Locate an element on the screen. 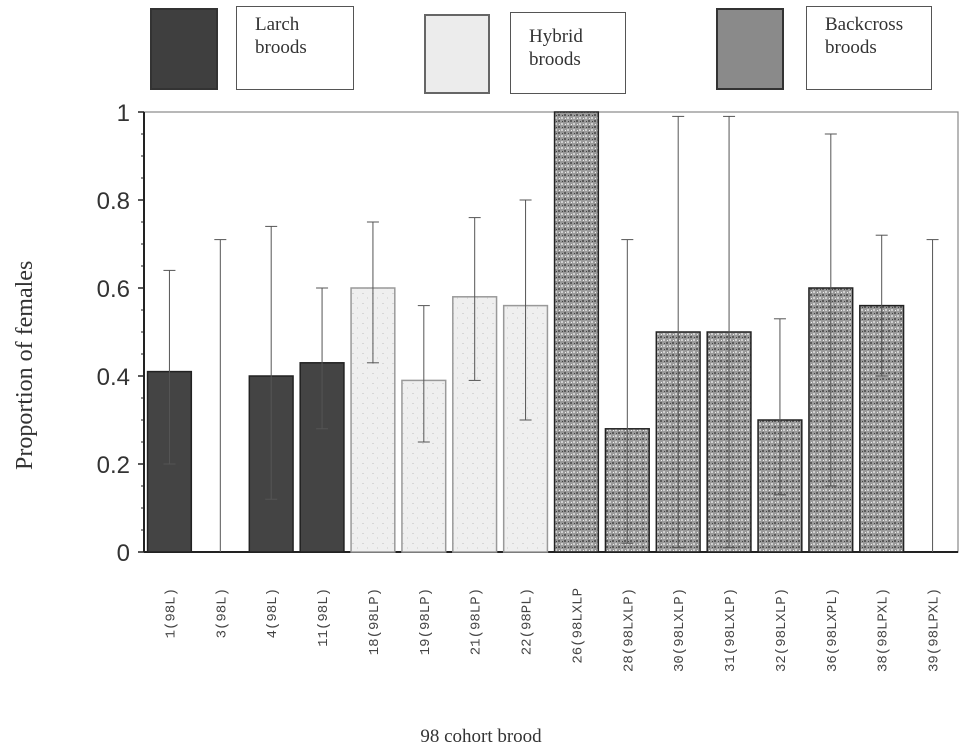 The width and height of the screenshot is (962, 756). x-tick-label: 32(98LXLP) is located at coordinates (782, 630).